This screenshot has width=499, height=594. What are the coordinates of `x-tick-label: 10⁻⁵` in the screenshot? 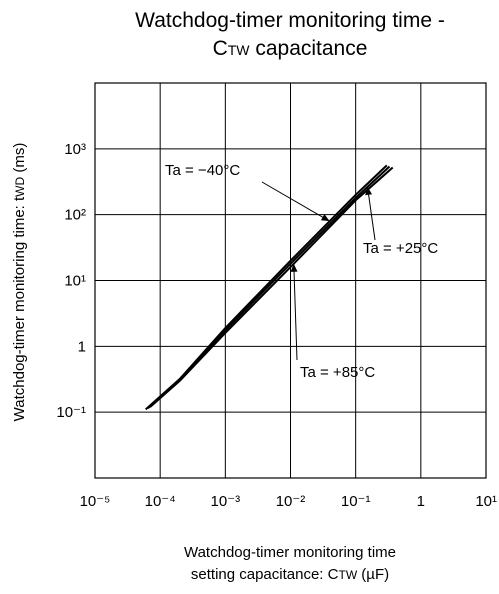 It's located at (95, 501).